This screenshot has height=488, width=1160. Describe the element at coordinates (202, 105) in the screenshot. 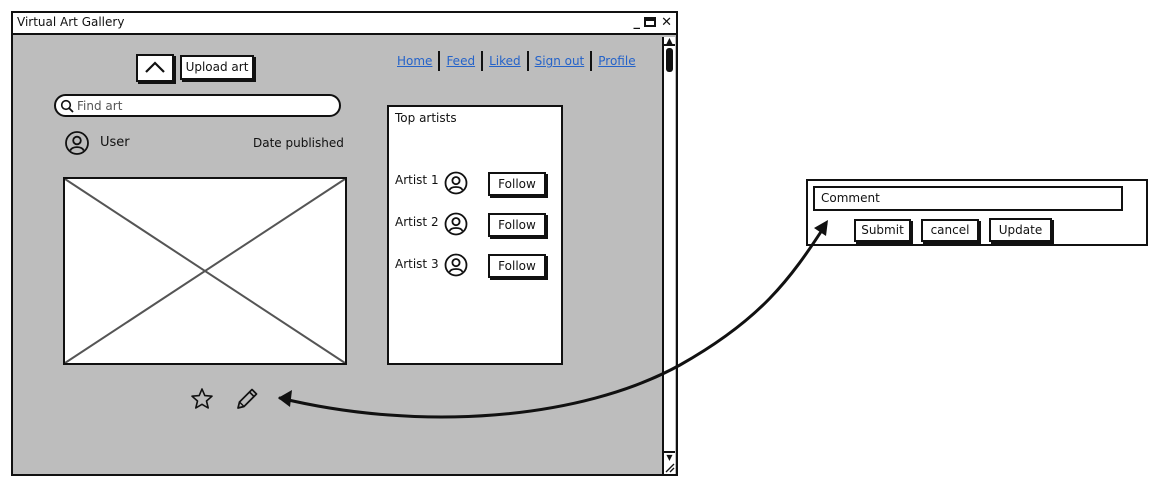

I see `search-input` at that location.